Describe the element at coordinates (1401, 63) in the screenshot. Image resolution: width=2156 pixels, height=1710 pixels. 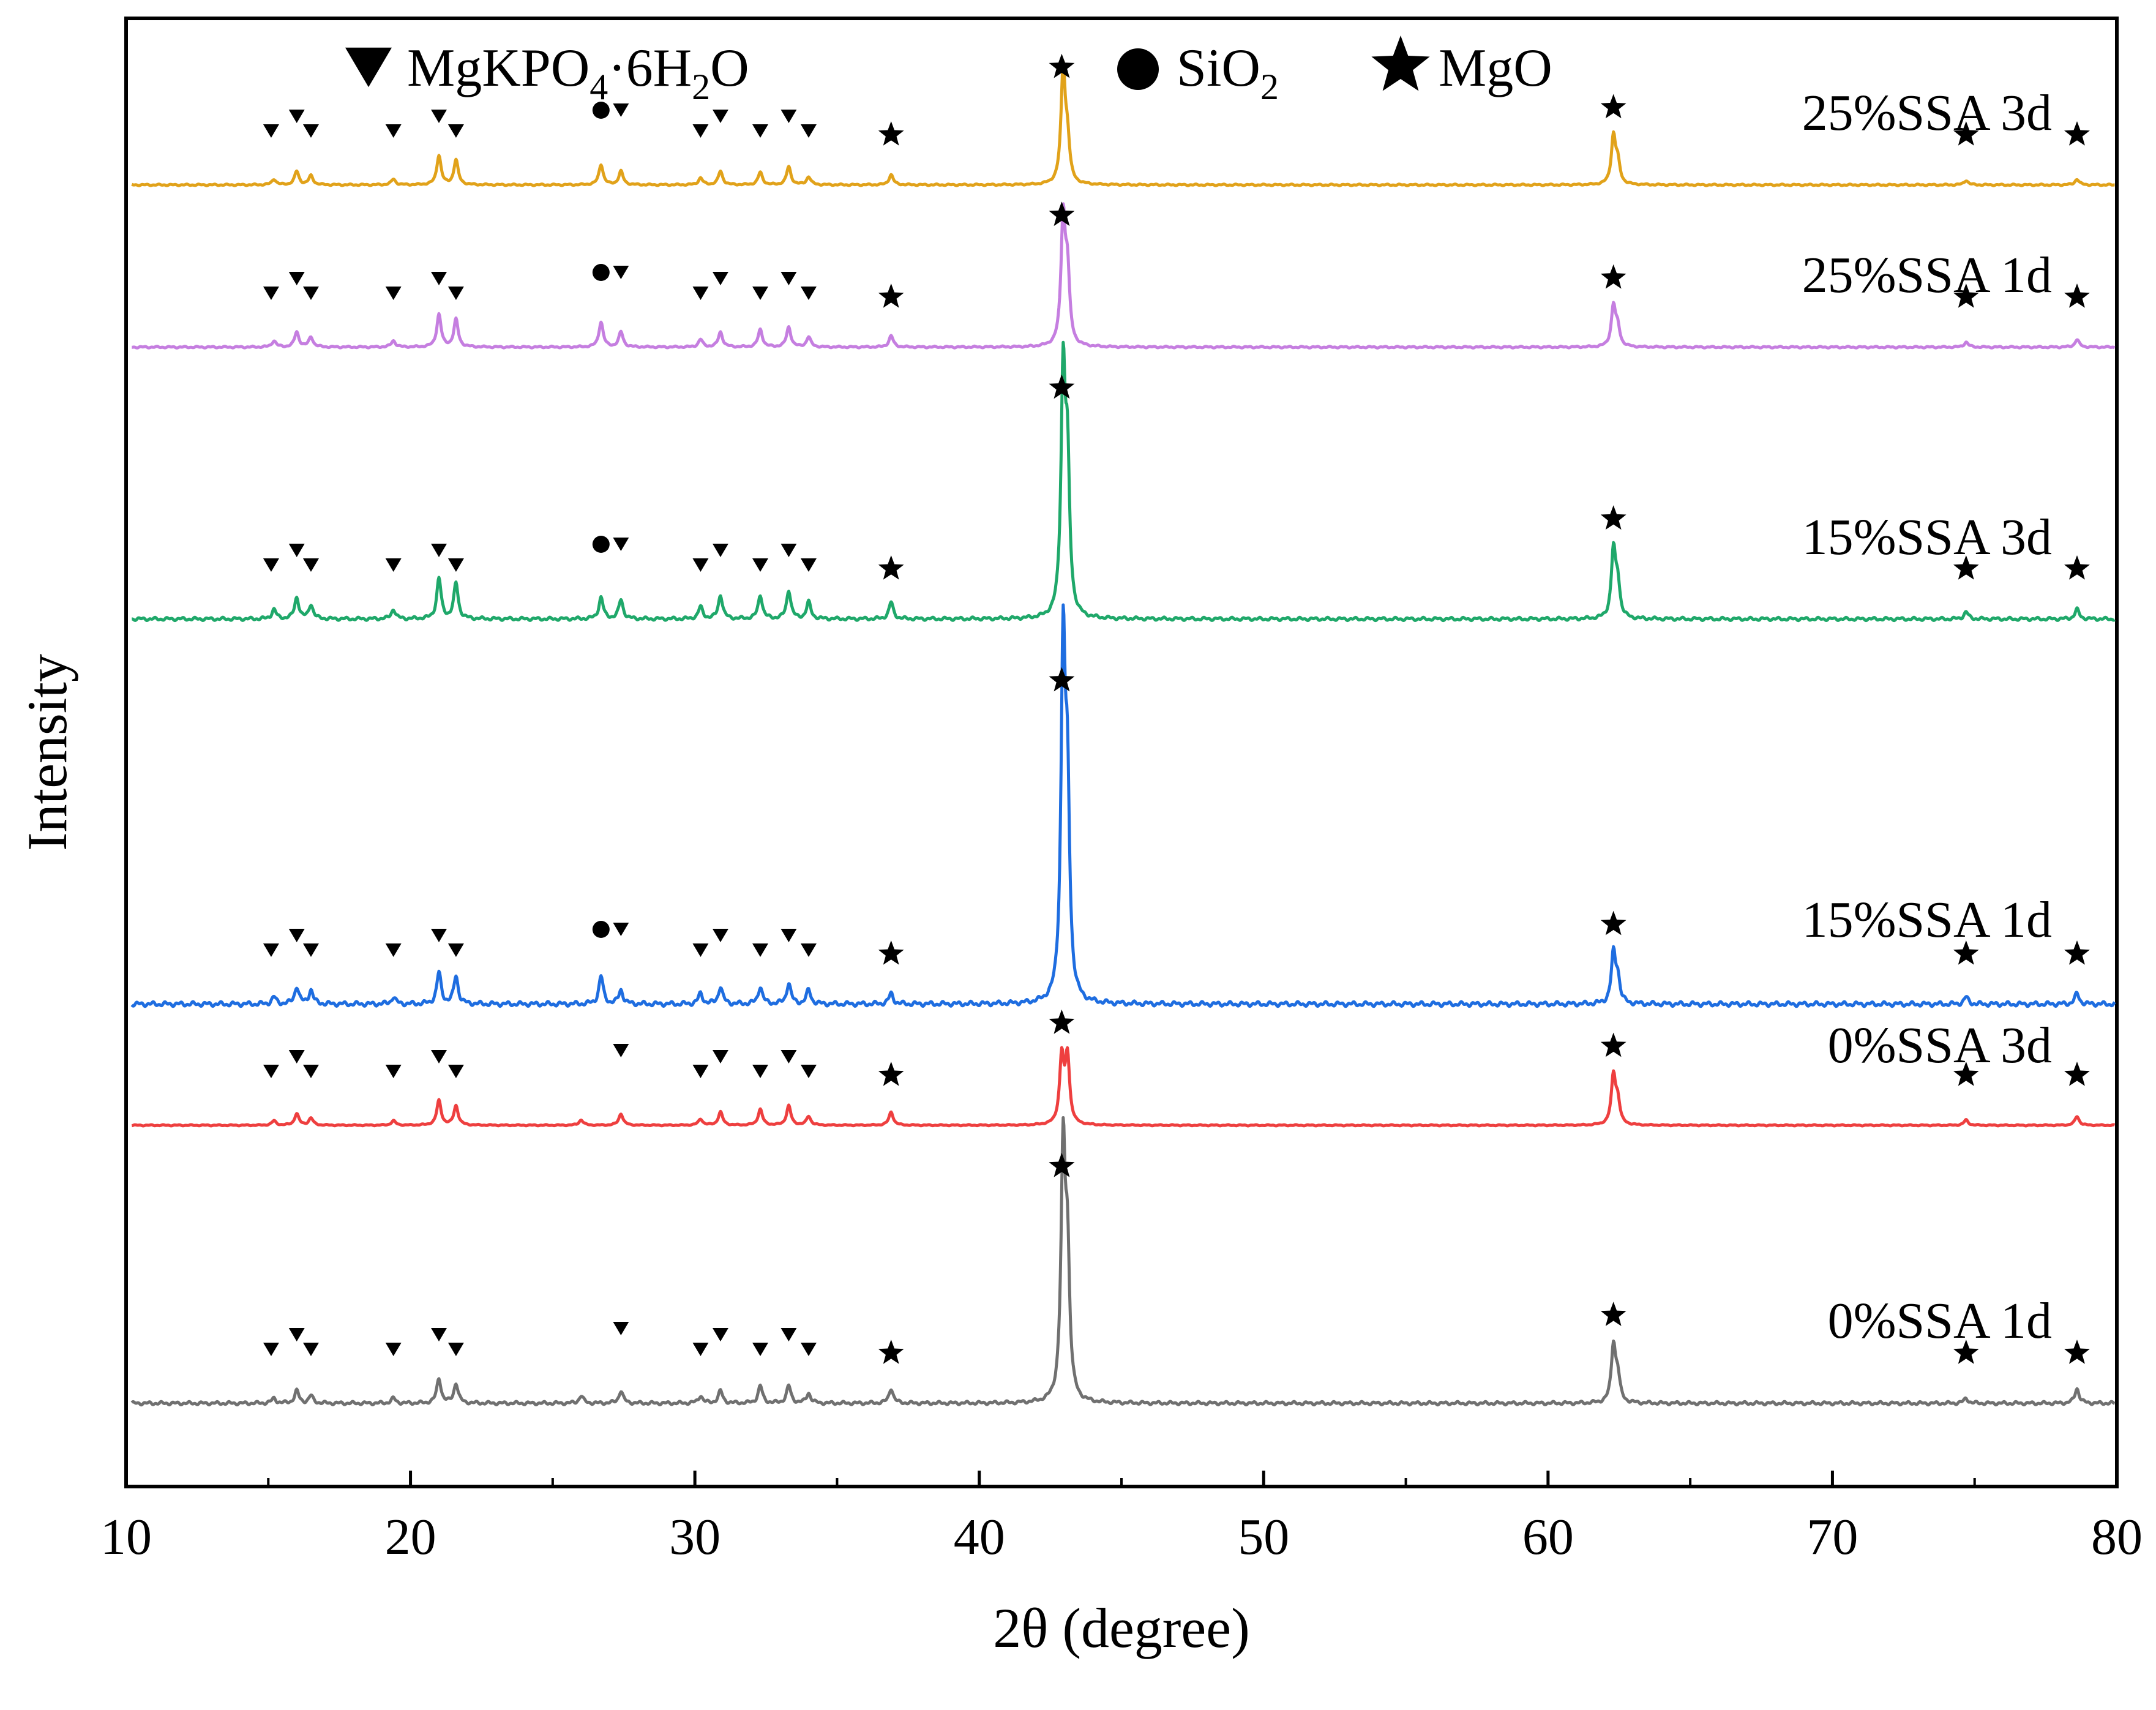
I see `legend-star-icon` at that location.